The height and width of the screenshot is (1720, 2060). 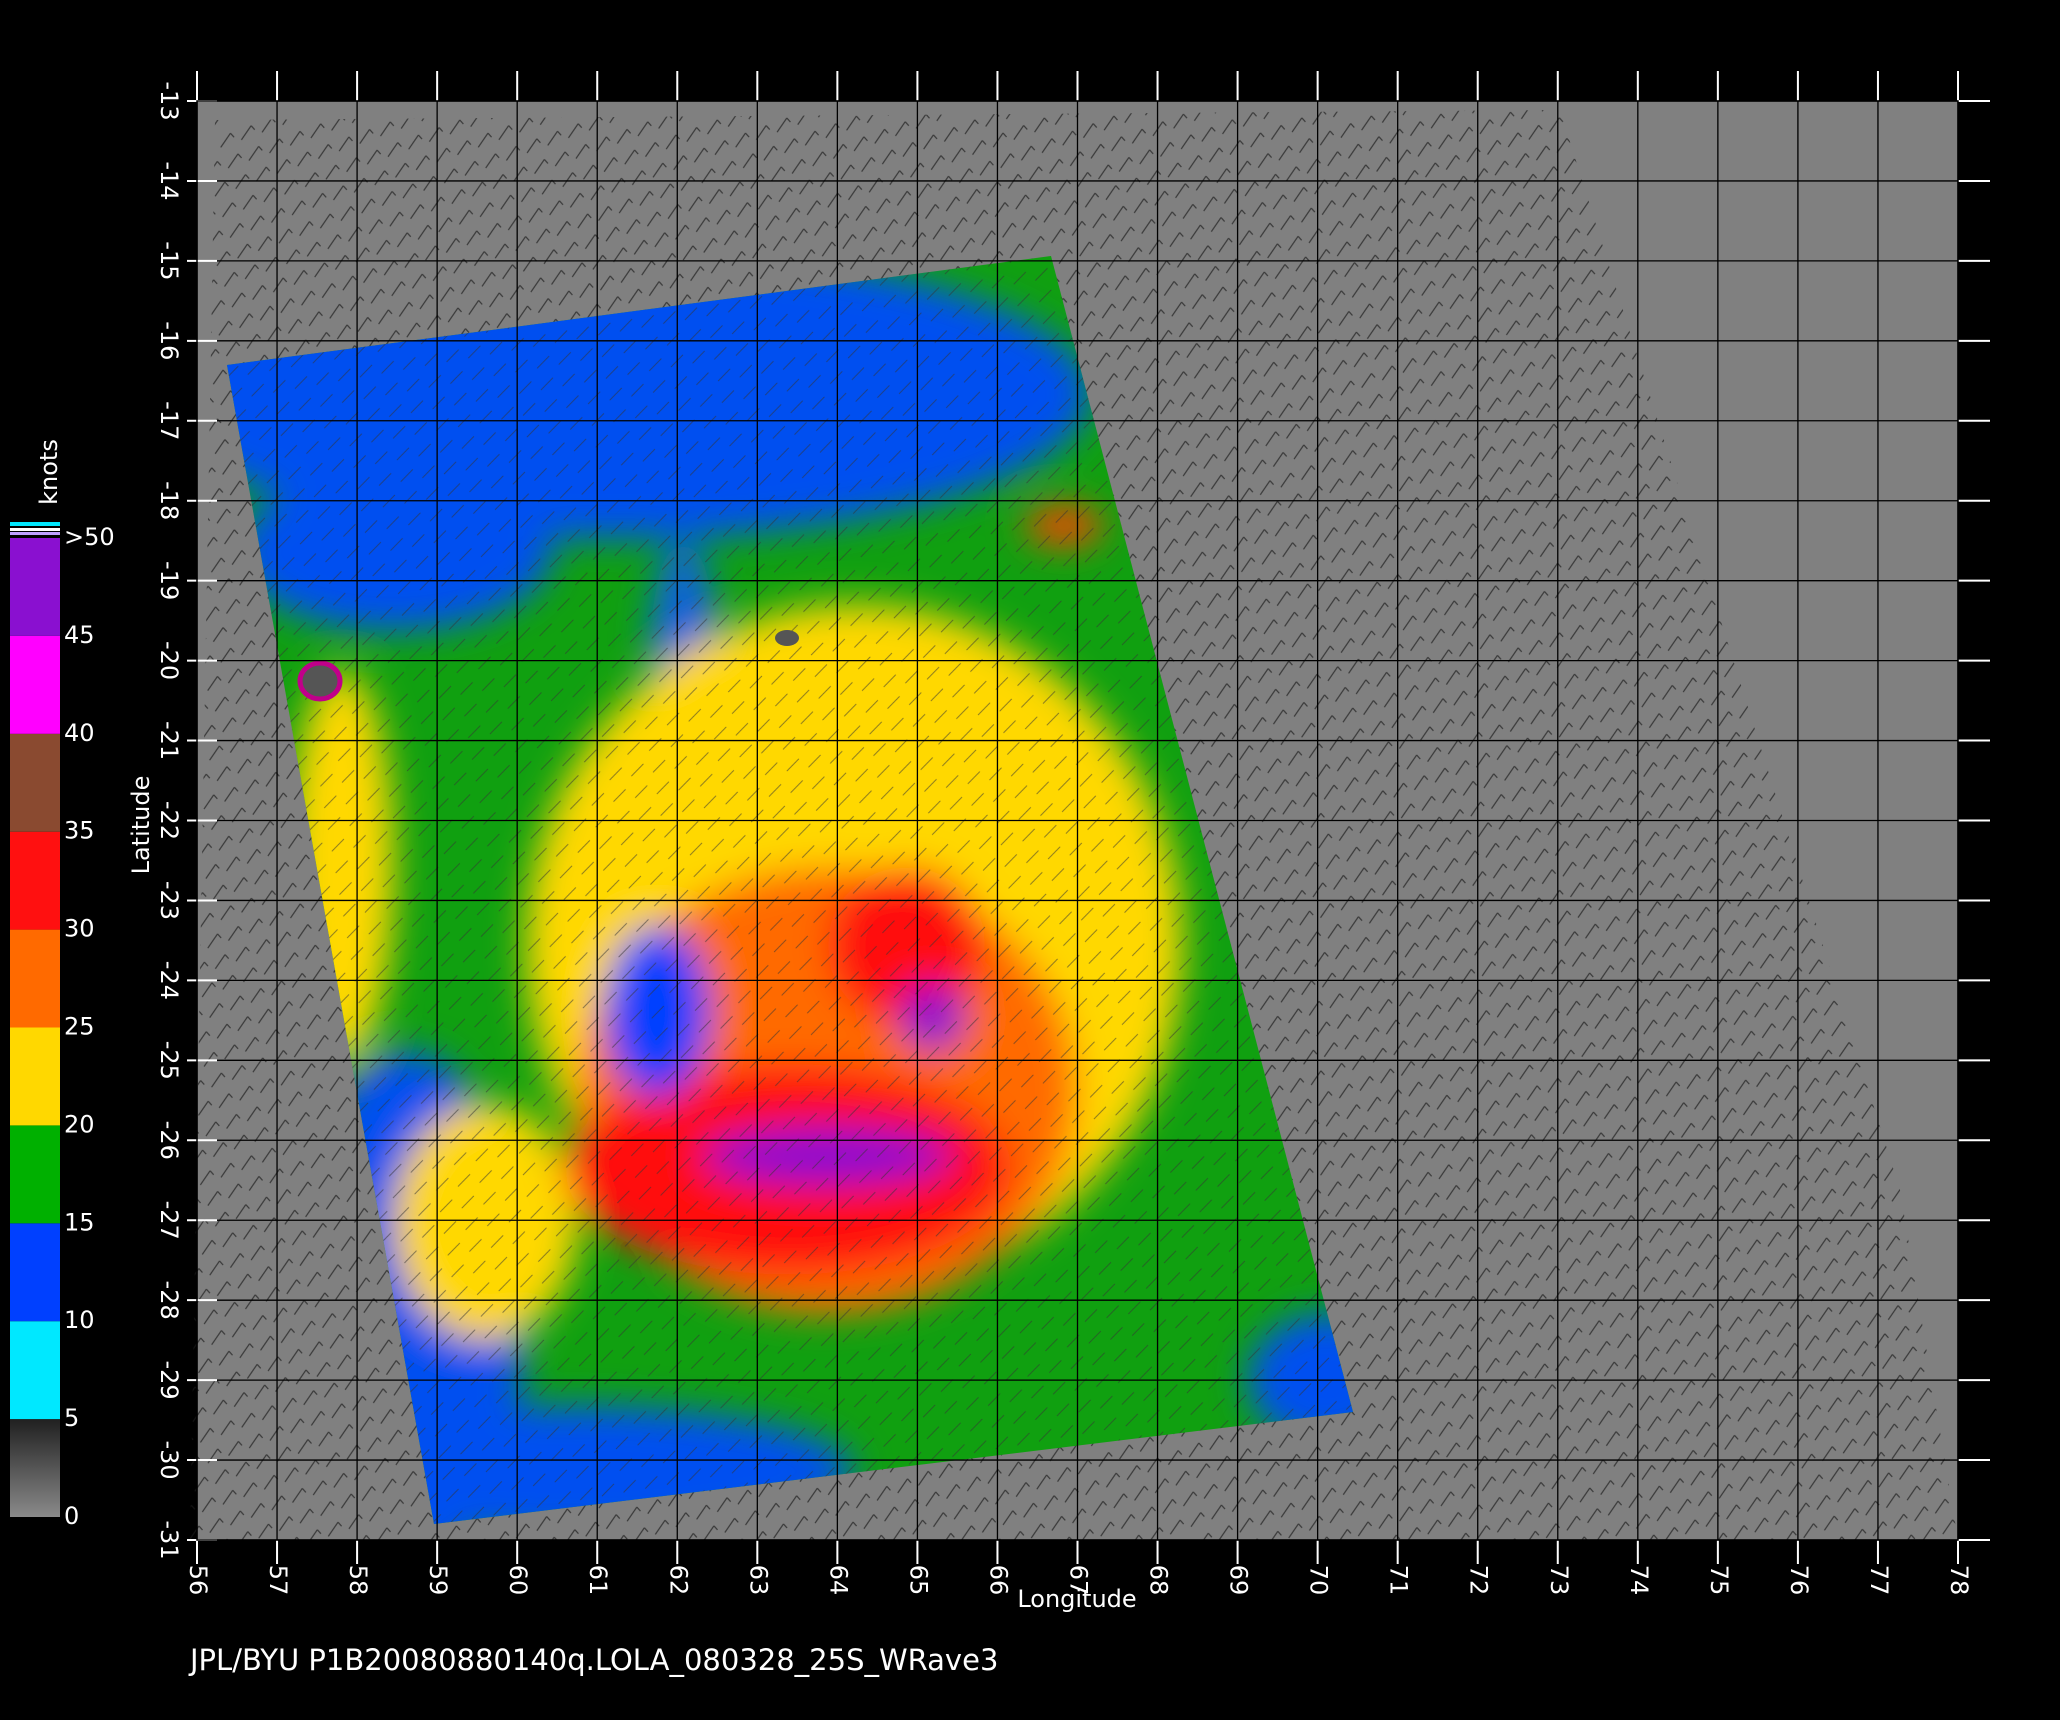 What do you see at coordinates (358, 1580) in the screenshot?
I see `x-tick-label: 58` at bounding box center [358, 1580].